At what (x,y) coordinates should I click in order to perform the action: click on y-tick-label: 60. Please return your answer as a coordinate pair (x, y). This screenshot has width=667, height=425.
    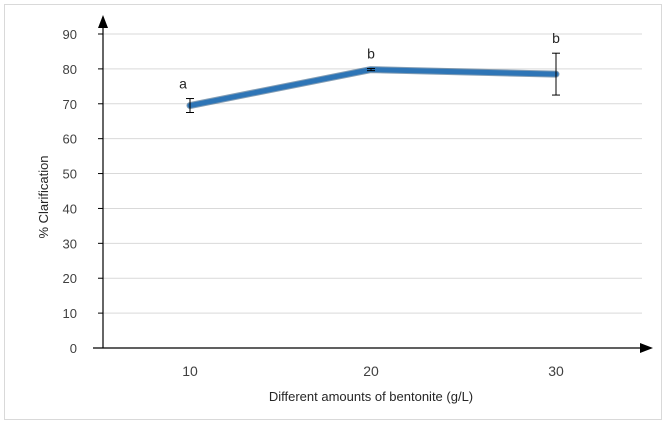
    Looking at the image, I should click on (70, 139).